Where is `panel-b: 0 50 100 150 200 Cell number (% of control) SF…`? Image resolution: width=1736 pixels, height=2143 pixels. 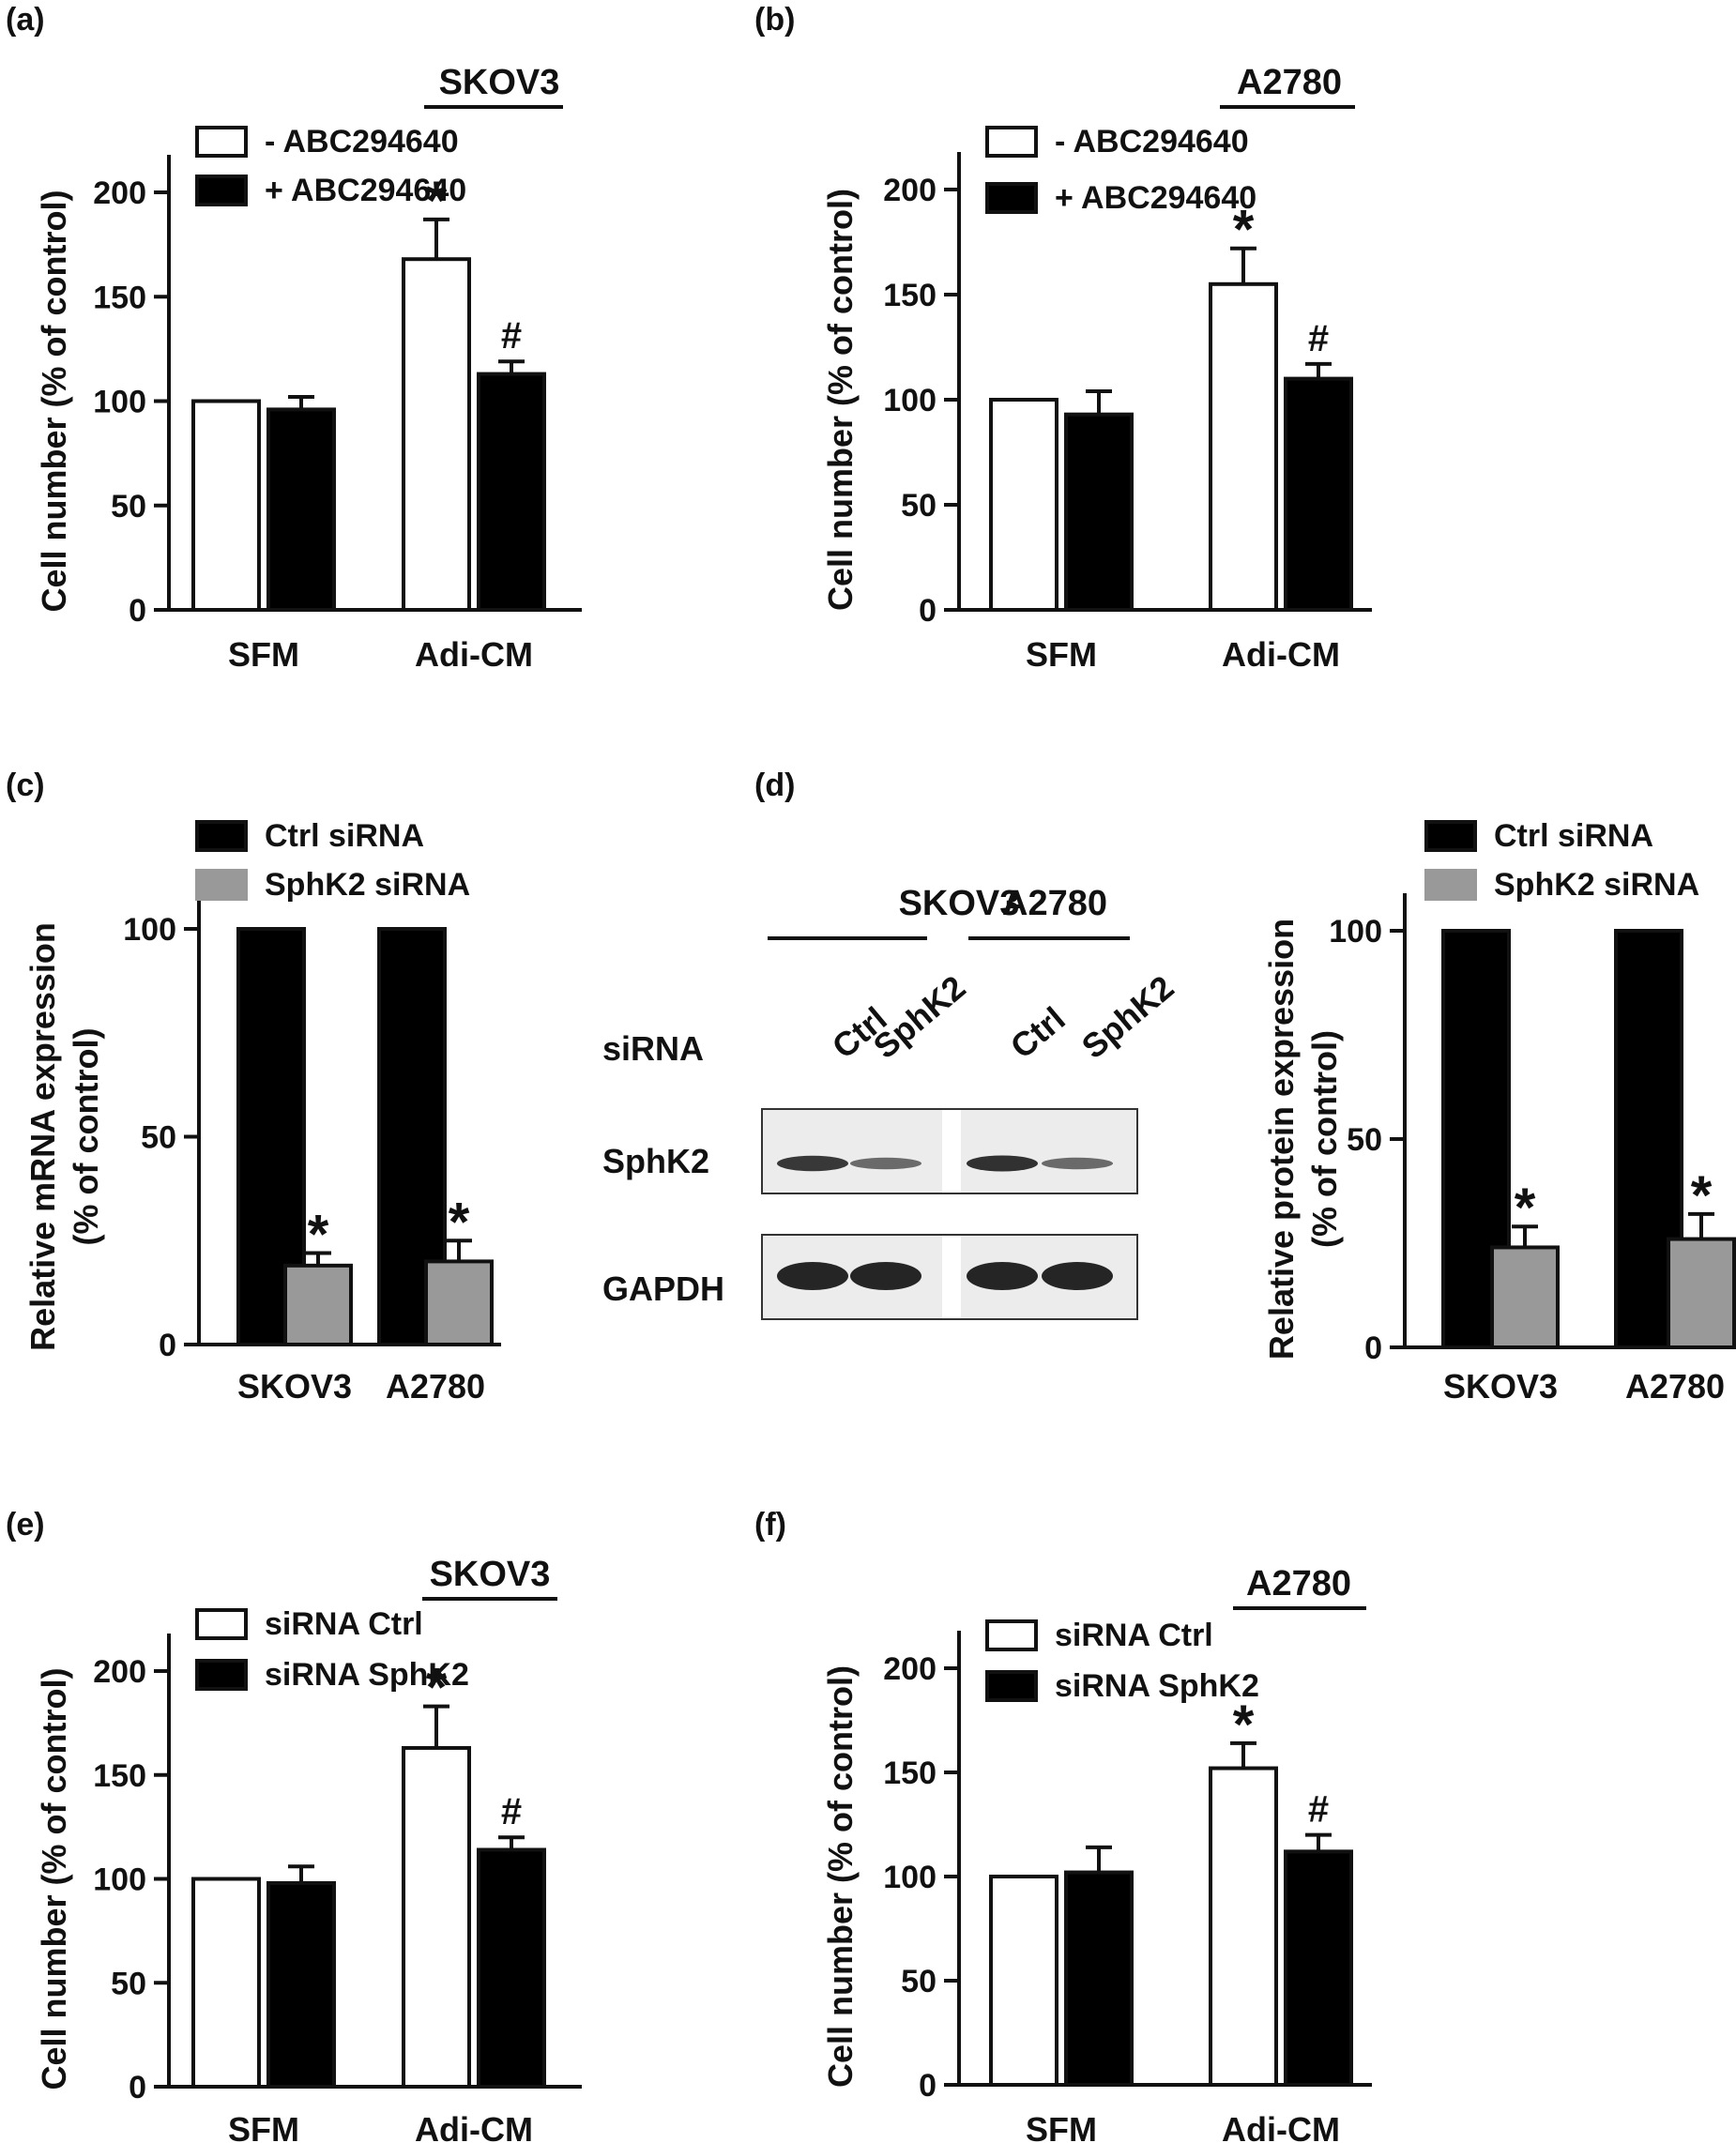
panel-b: 0 50 100 150 200 Cell number (% of control) SF… is located at coordinates (1096, 368).